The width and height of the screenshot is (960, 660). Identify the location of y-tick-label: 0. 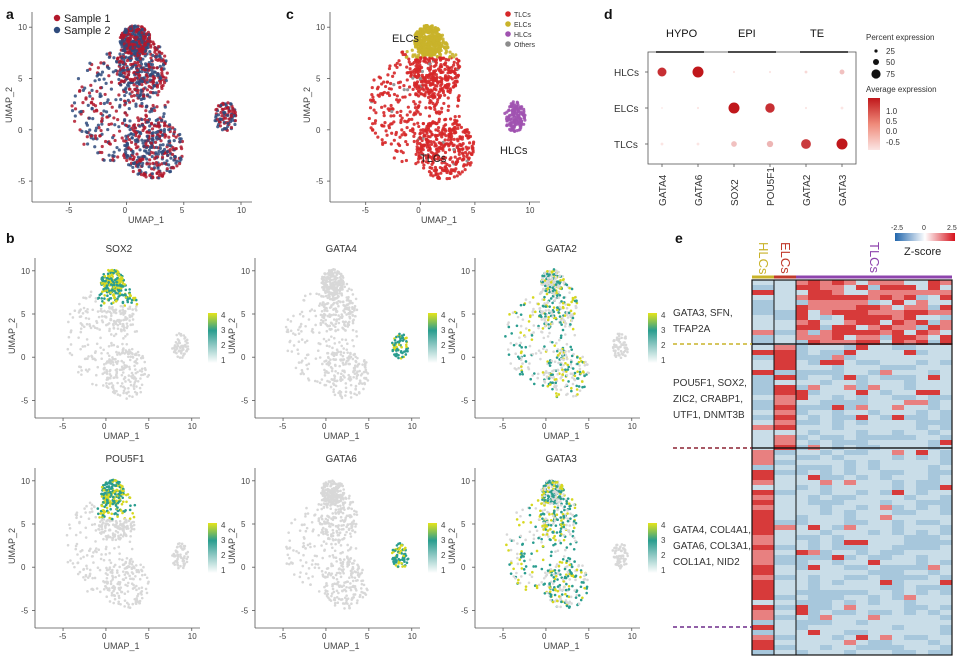
(318, 130).